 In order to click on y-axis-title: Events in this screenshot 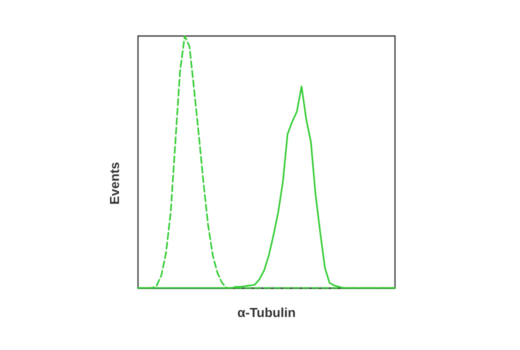, I will do `click(114, 183)`.